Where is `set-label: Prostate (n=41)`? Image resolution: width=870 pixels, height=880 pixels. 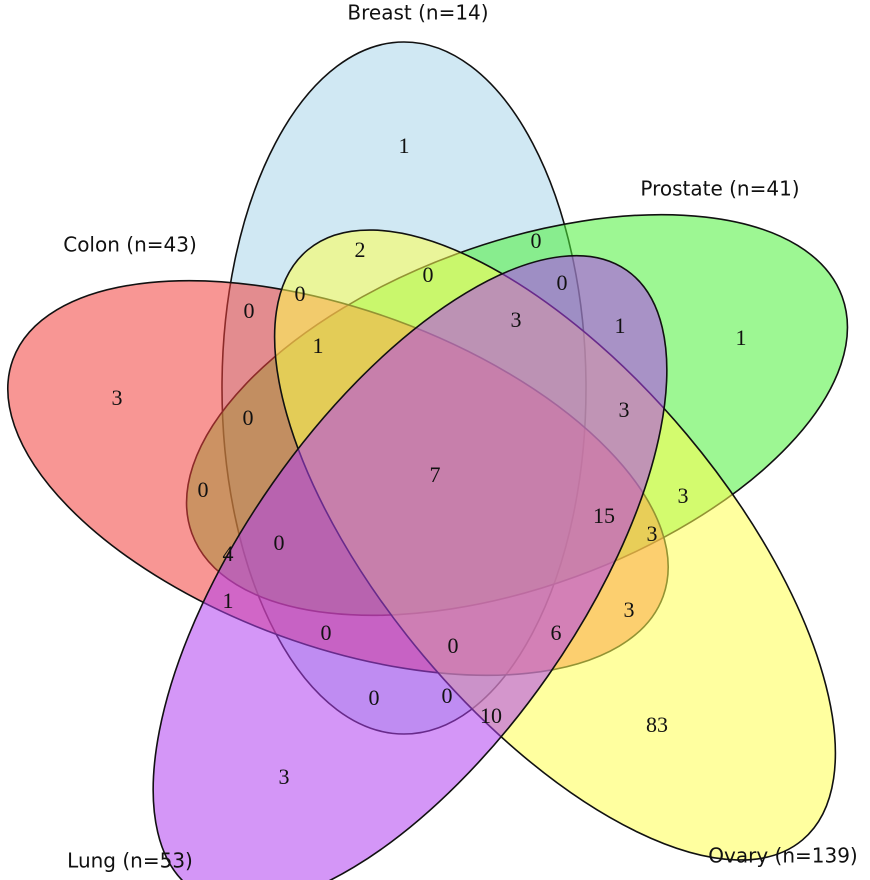
set-label: Prostate (n=41) is located at coordinates (719, 189).